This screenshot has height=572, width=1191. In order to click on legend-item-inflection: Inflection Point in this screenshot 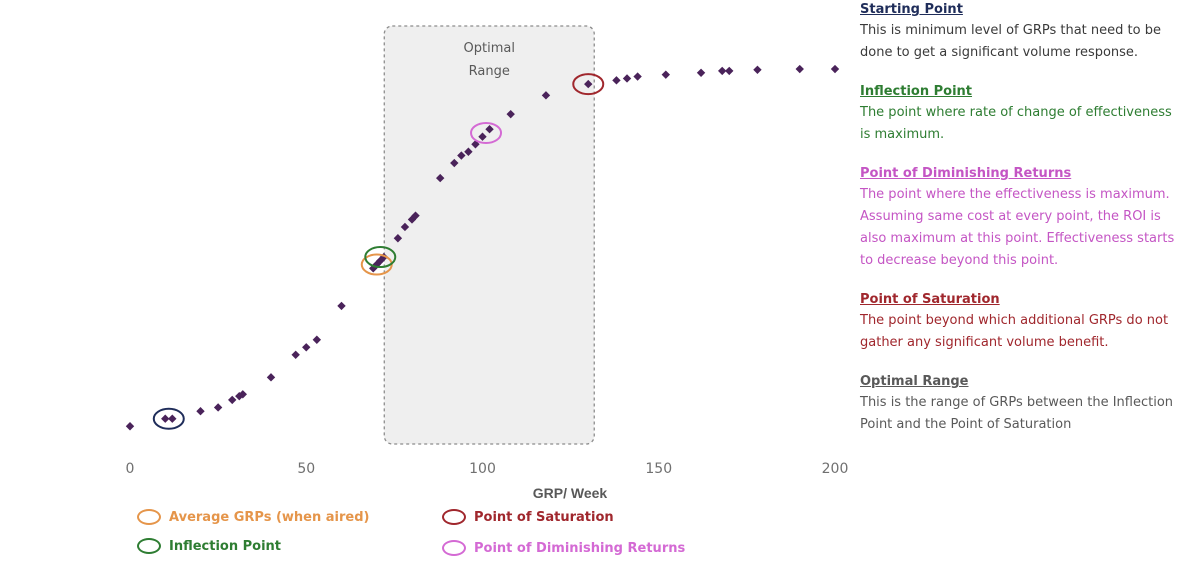, I will do `click(209, 546)`.